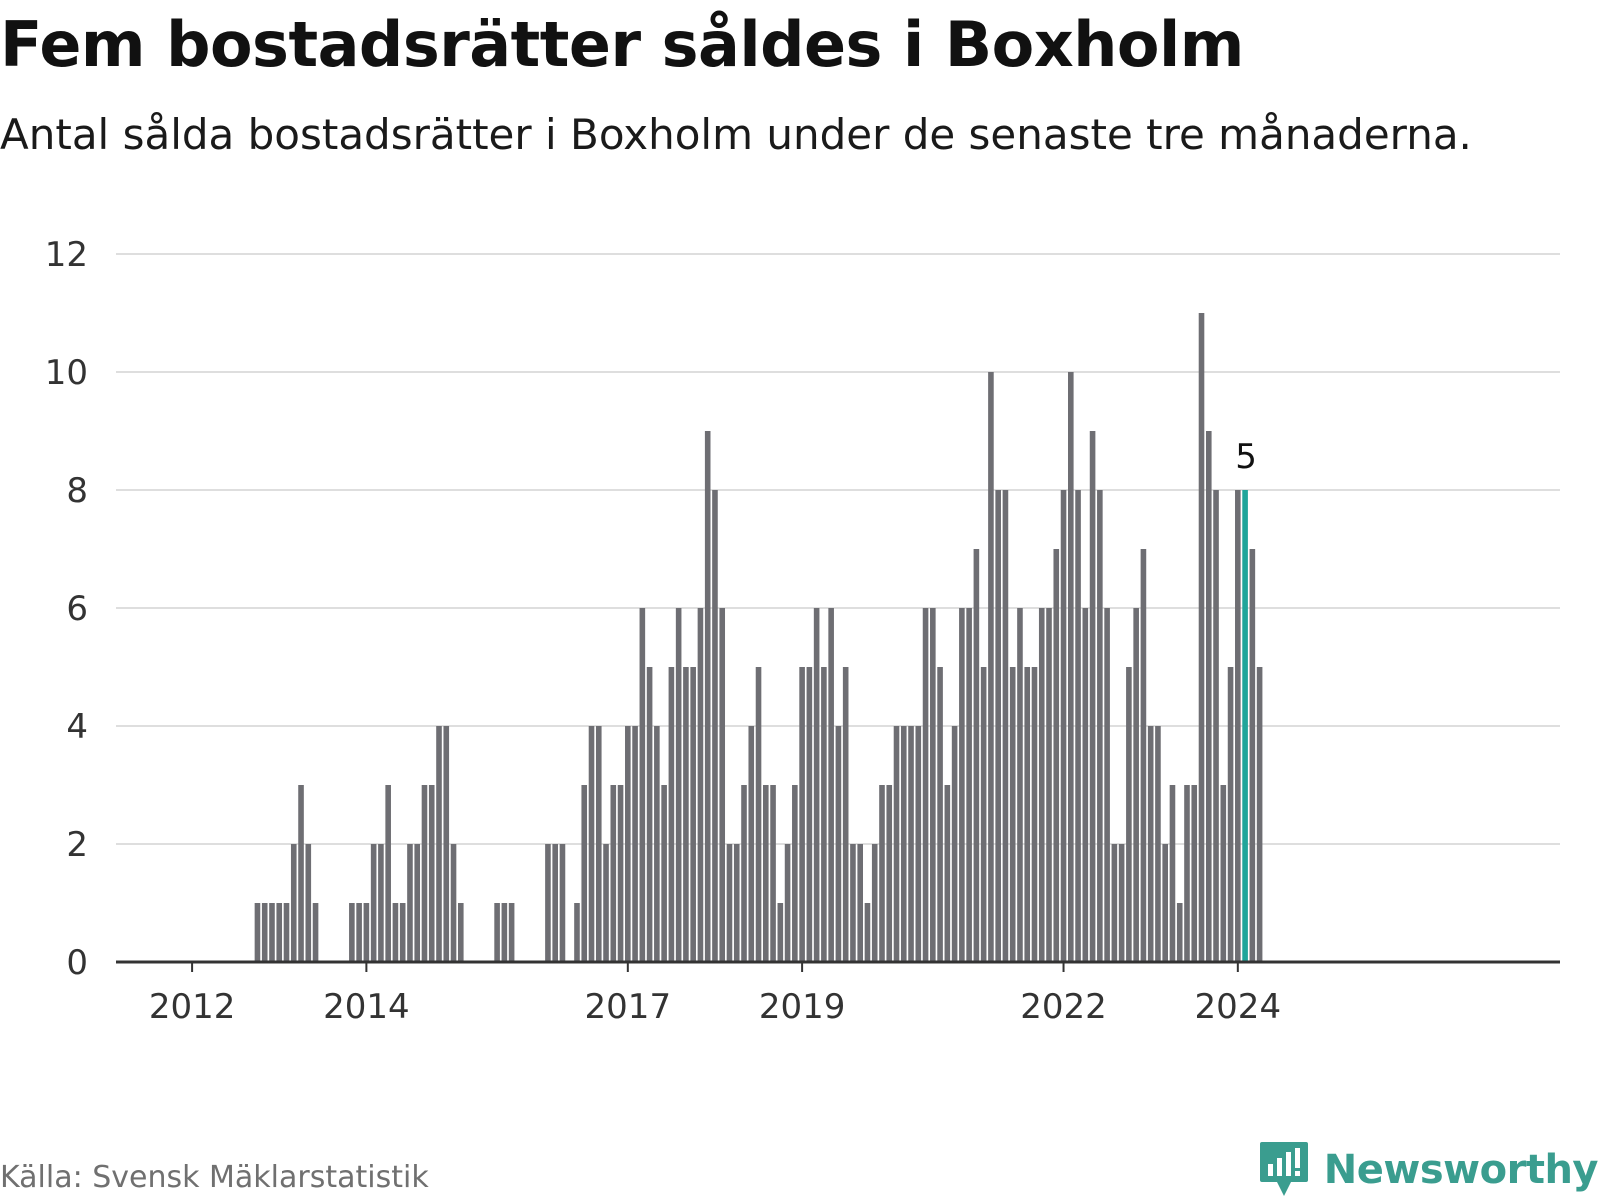 Image resolution: width=1600 pixels, height=1200 pixels. I want to click on x-tick-label: 2024, so click(1238, 1007).